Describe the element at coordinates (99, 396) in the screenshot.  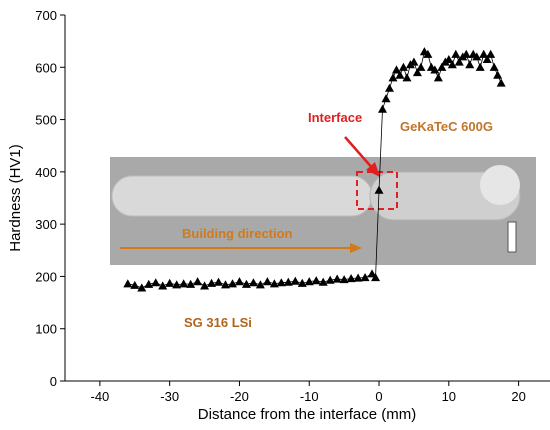
I see `x-tick-label: -40` at that location.